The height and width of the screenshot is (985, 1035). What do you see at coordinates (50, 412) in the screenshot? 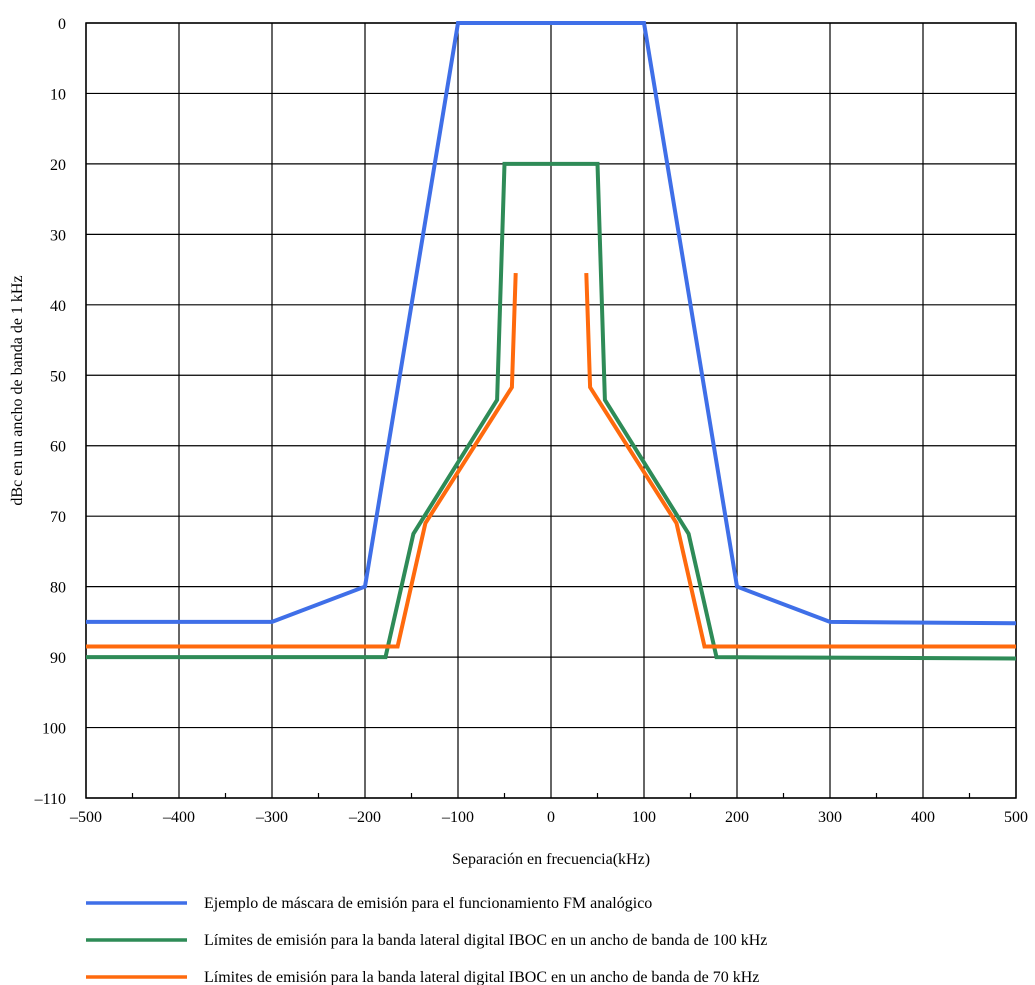
I see `y-tick-labels: 0 10 20 30 40 50 60 70 80 90 100 –110` at bounding box center [50, 412].